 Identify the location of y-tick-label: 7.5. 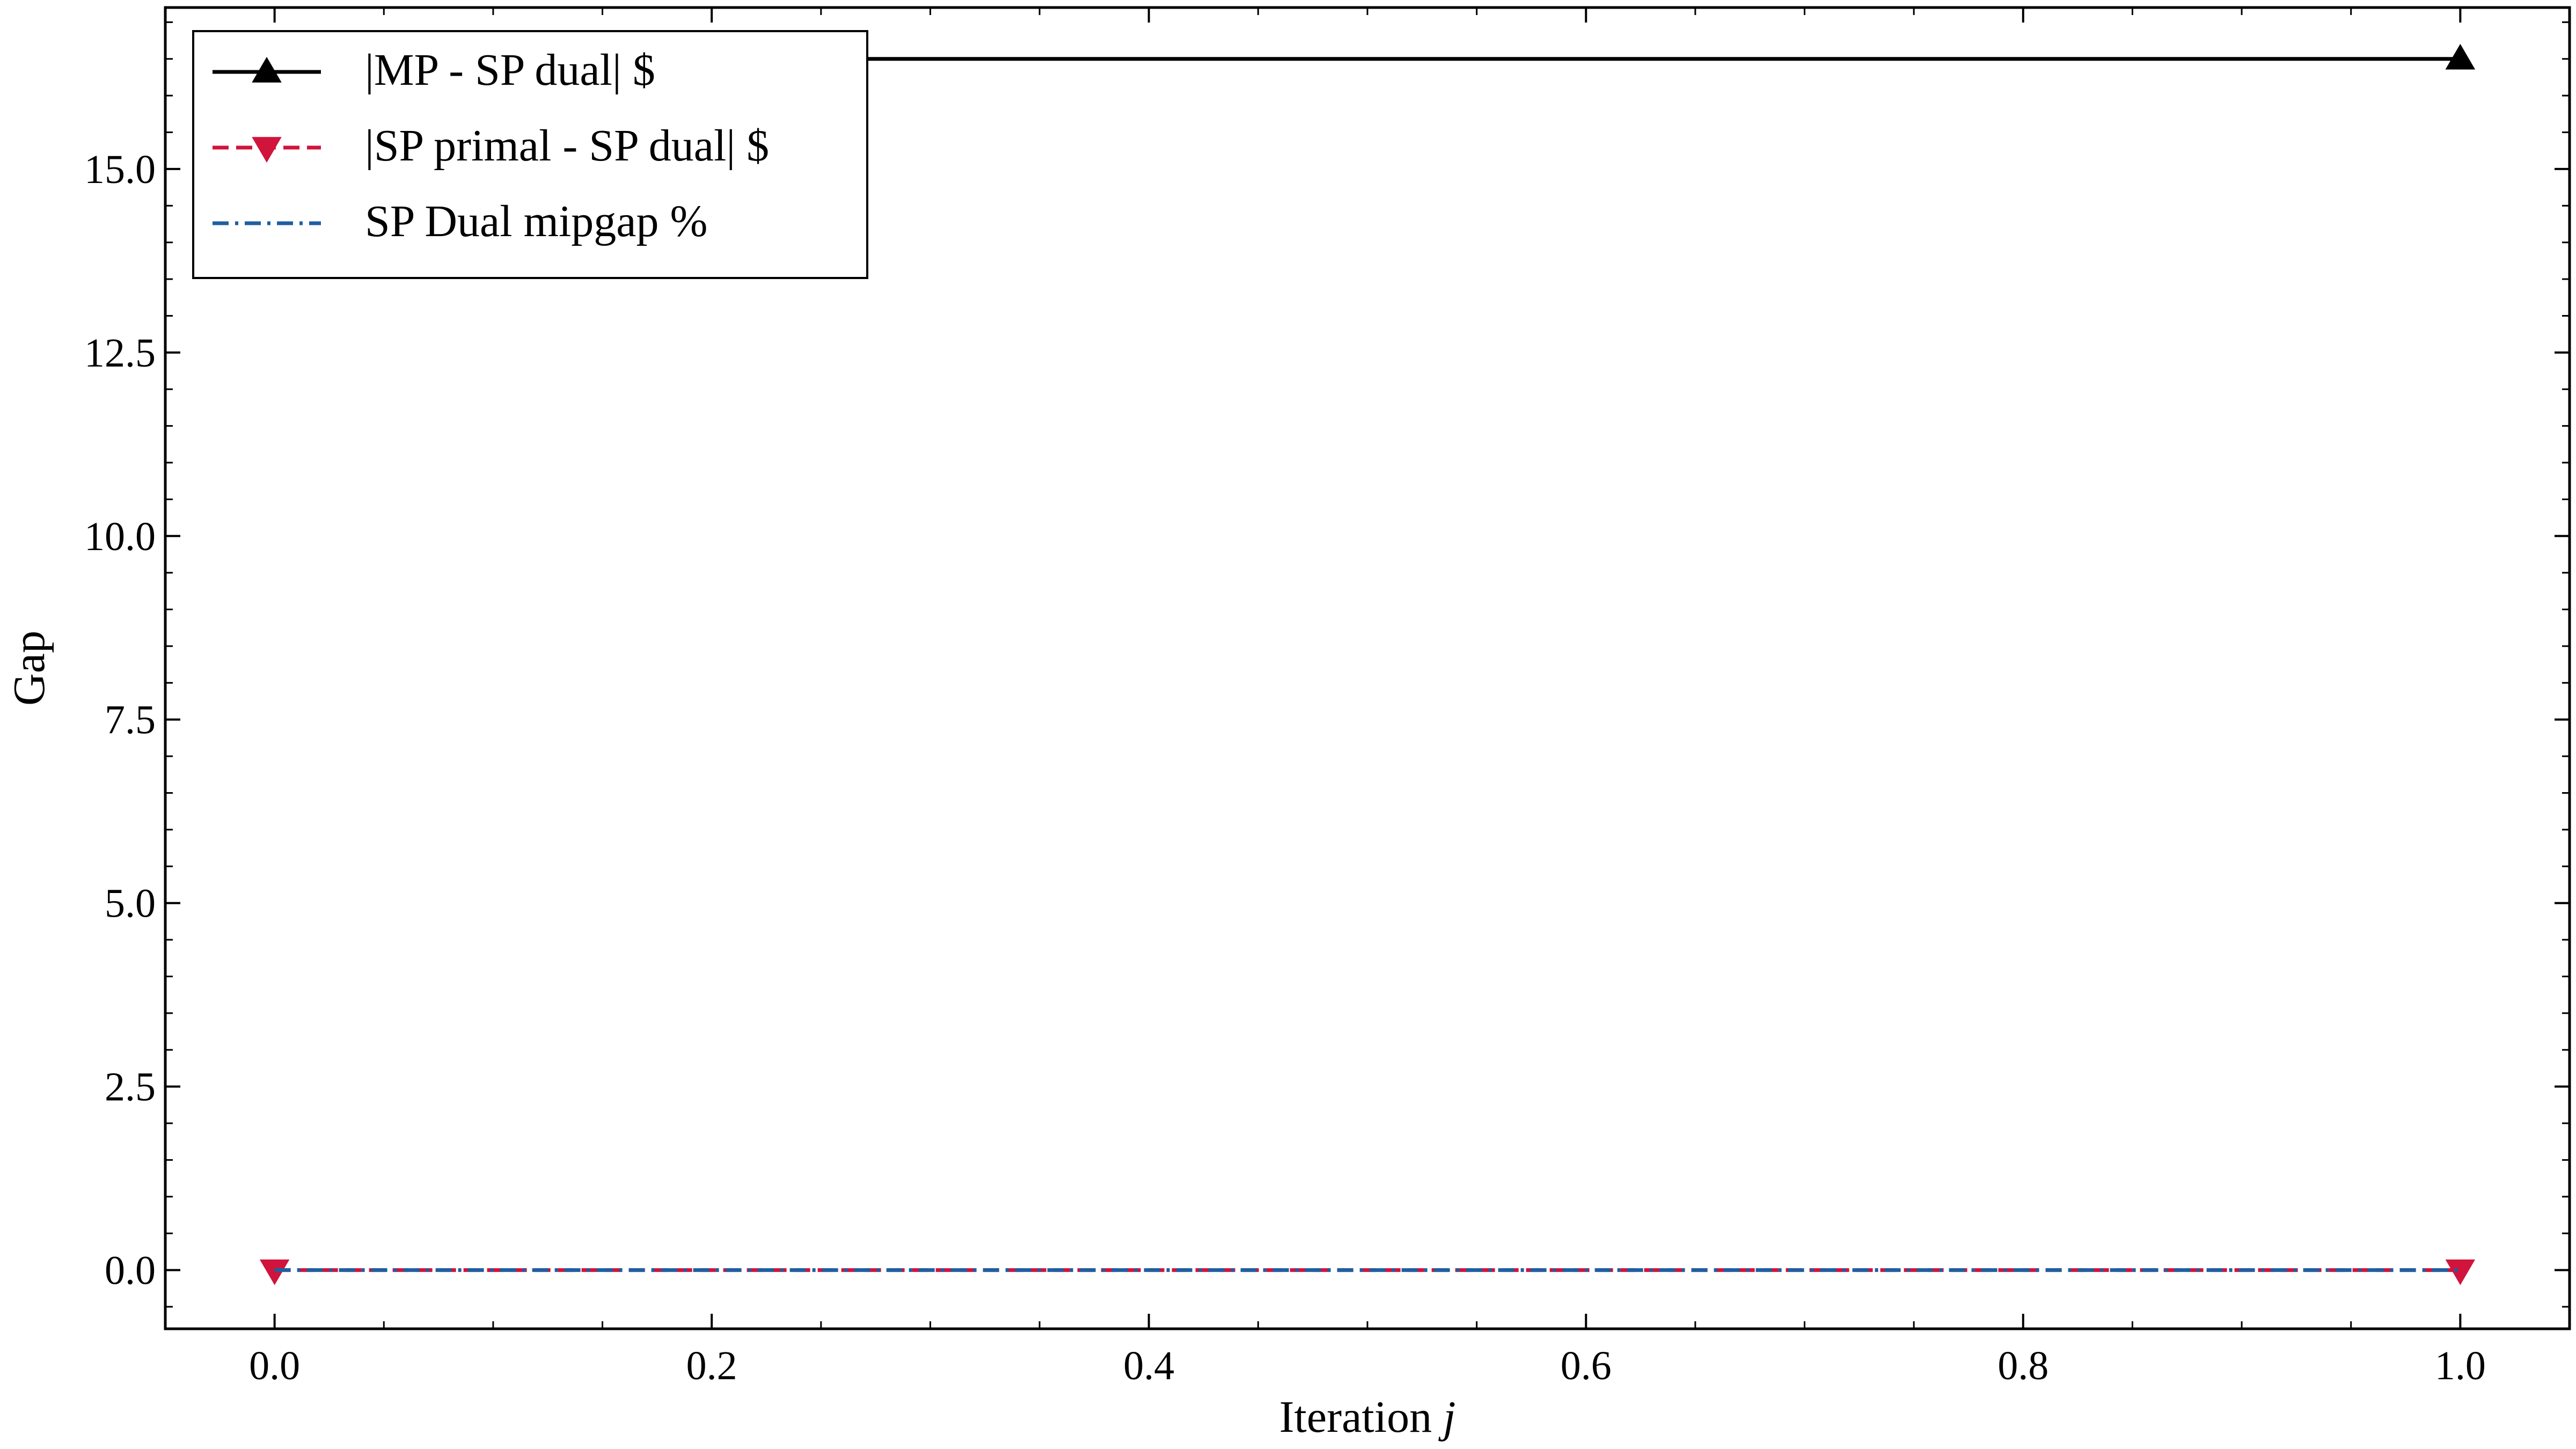
(130, 720).